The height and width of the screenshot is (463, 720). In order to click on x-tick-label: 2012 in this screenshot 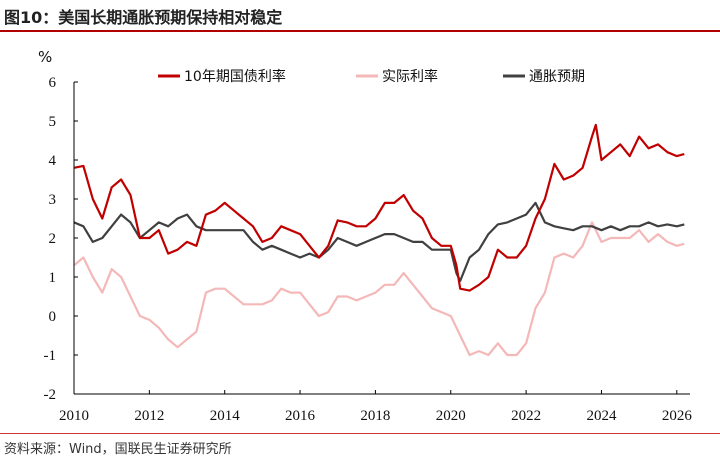, I will do `click(149, 416)`.